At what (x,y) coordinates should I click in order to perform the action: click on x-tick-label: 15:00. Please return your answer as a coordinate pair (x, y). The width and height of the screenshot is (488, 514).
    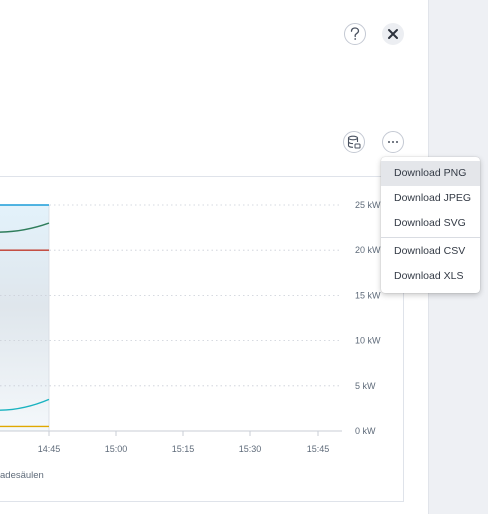
    Looking at the image, I should click on (116, 449).